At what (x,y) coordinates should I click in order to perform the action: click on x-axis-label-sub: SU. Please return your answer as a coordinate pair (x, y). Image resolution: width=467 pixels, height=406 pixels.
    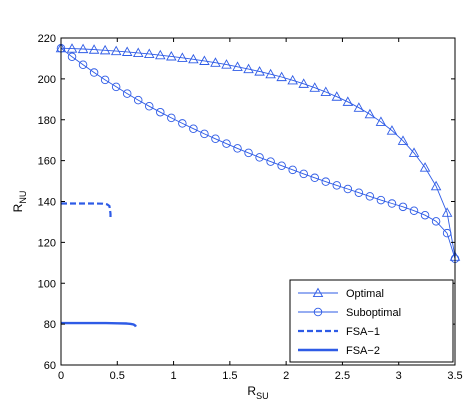
    Looking at the image, I should click on (262, 396).